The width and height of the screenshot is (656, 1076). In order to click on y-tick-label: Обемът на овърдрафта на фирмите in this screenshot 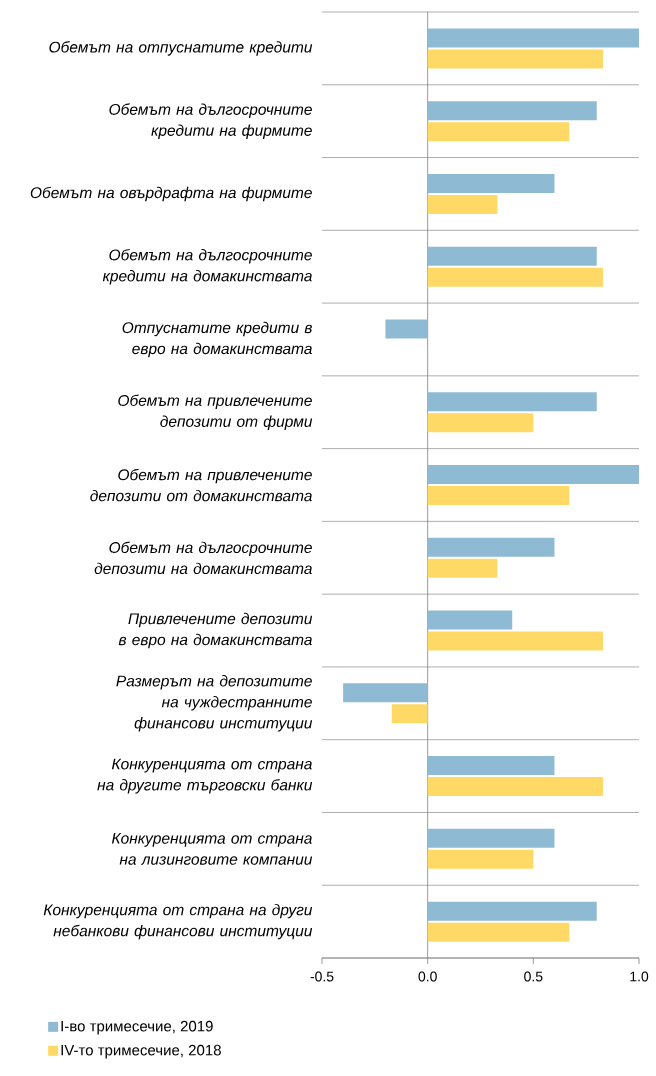, I will do `click(171, 194)`.